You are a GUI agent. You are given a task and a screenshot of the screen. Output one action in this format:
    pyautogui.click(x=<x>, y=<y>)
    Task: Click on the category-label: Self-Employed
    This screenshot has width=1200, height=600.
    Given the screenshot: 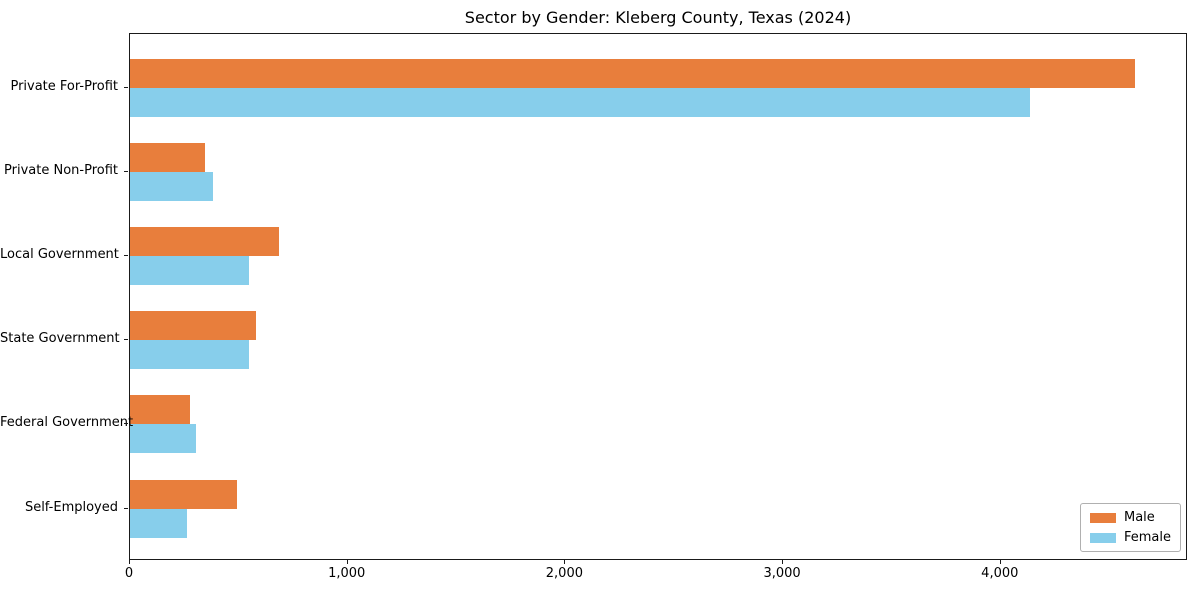 What is the action you would take?
    pyautogui.click(x=71, y=507)
    